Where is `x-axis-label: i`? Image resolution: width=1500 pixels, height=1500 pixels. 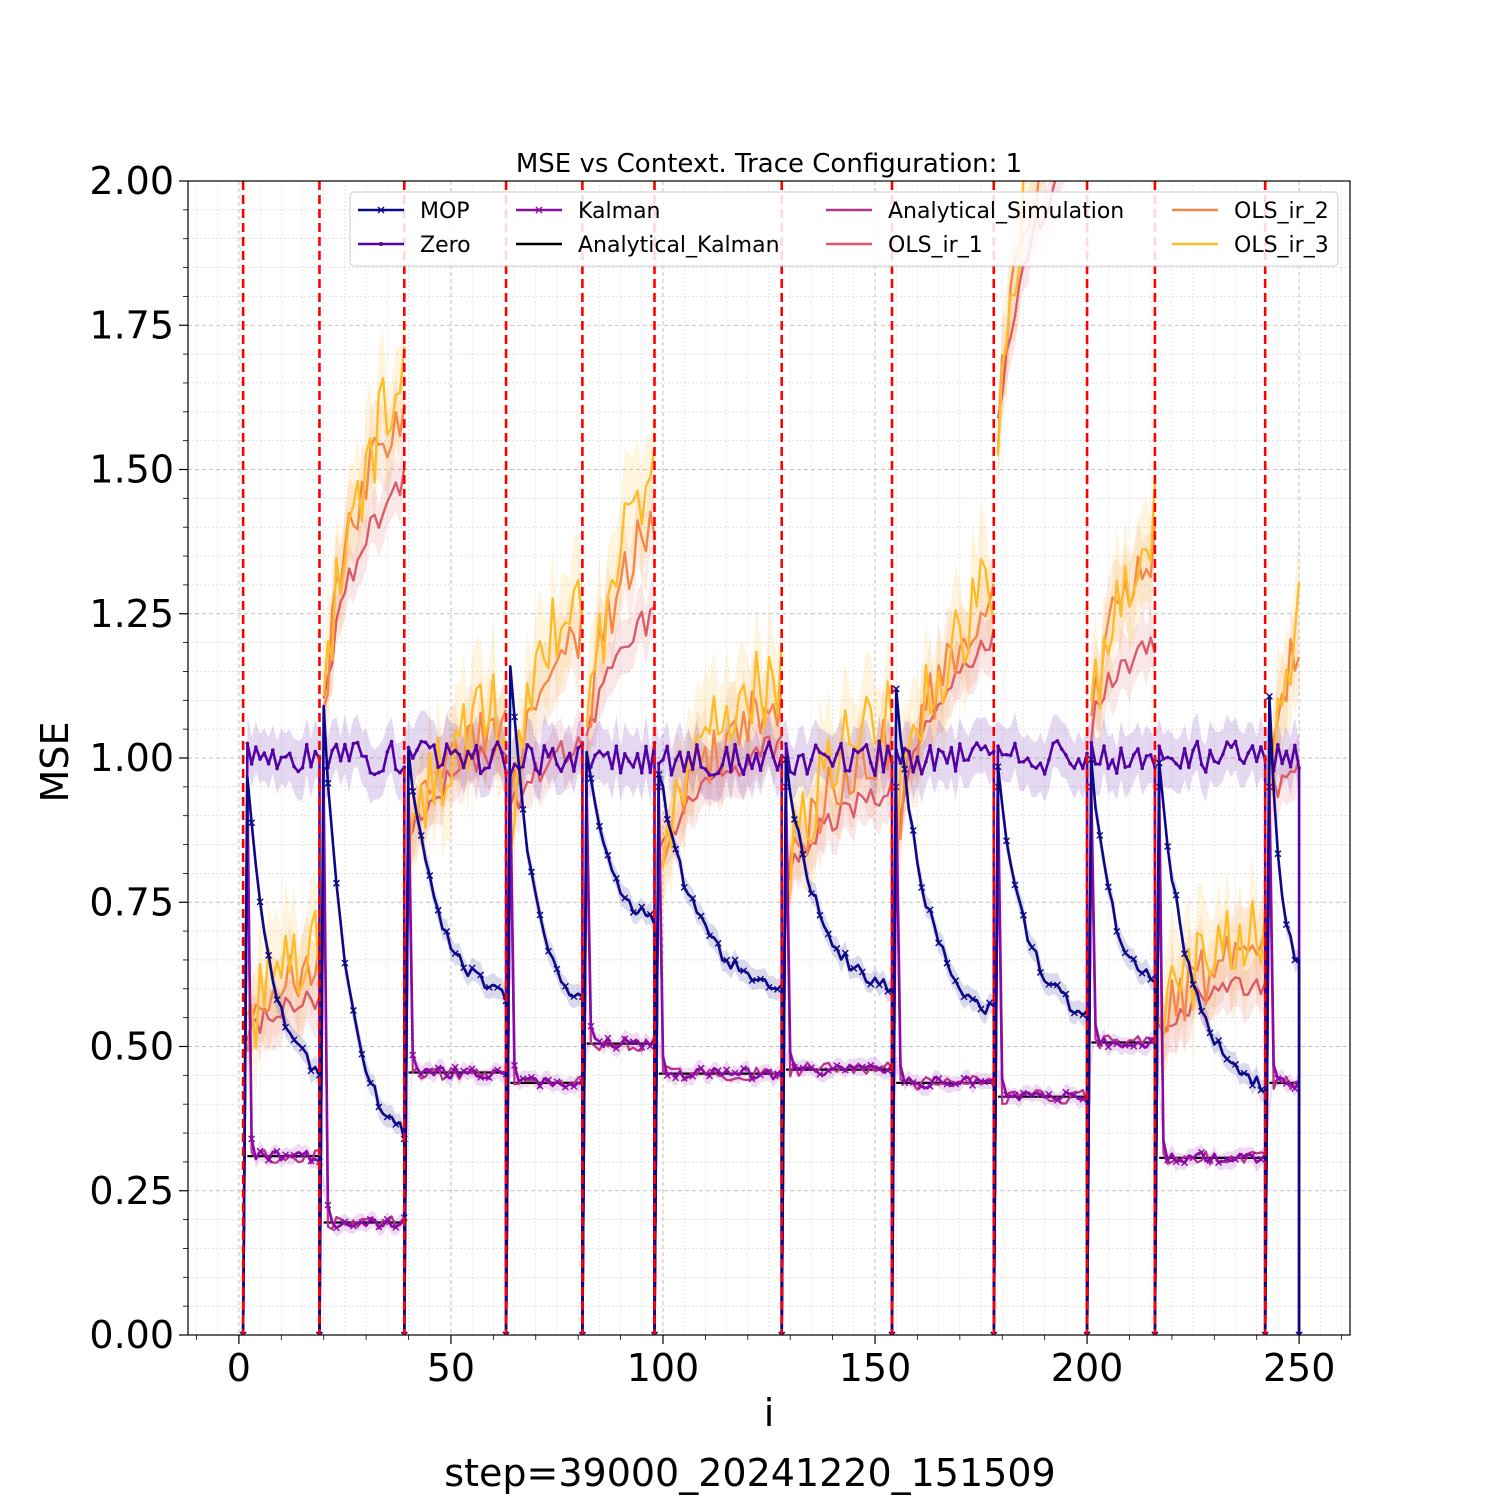 x-axis-label: i is located at coordinates (769, 1413).